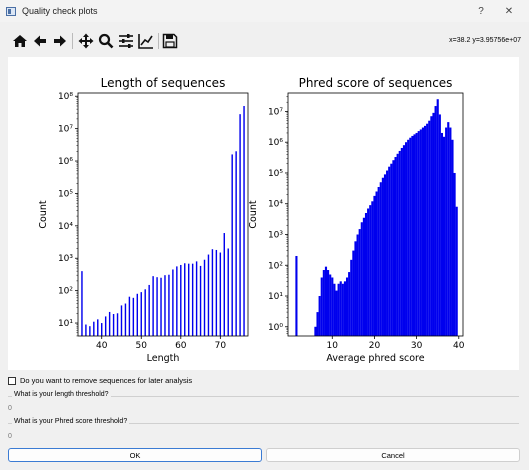 This screenshot has height=470, width=529. I want to click on chart1-xtick-label: 40, so click(102, 346).